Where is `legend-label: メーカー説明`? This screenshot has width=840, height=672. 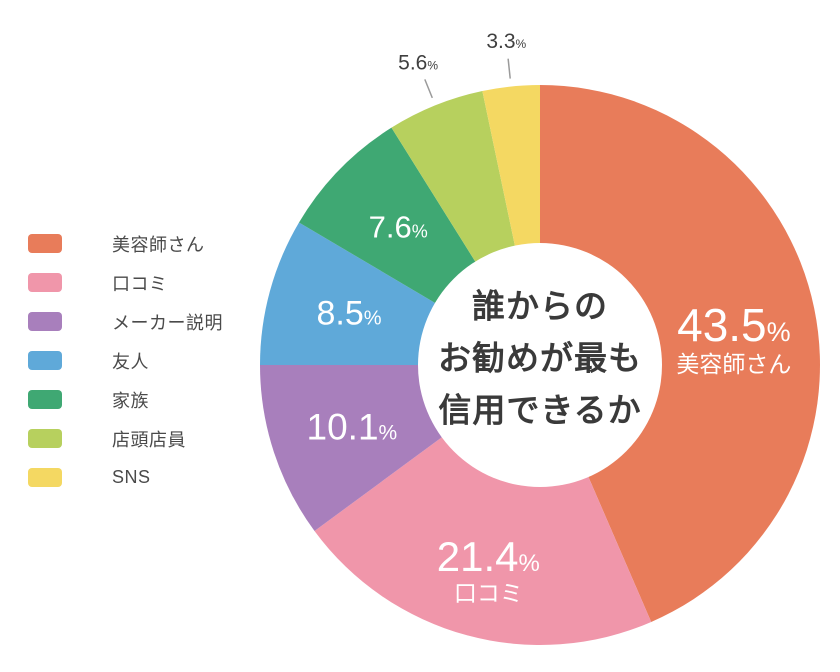
legend-label: メーカー説明 is located at coordinates (167, 322).